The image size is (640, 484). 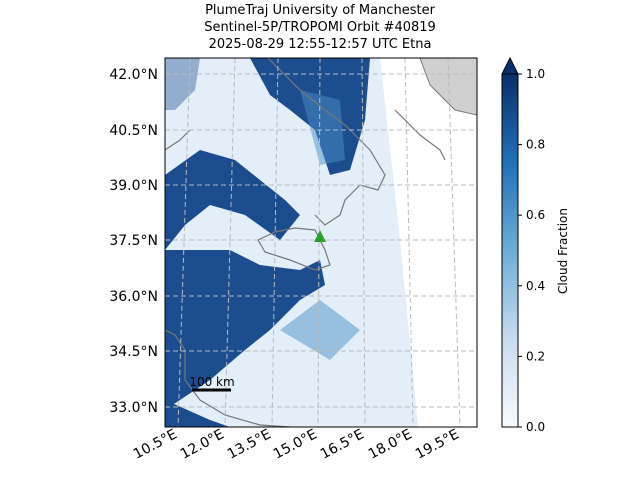 What do you see at coordinates (535, 145) in the screenshot?
I see `colorbar-tick-label: 0.8` at bounding box center [535, 145].